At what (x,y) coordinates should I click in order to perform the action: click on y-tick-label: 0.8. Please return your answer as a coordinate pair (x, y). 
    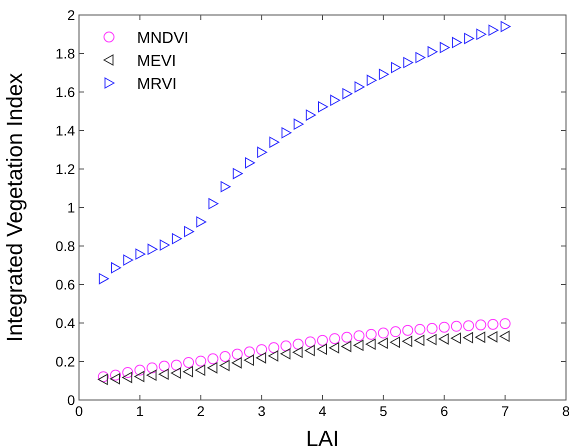
    Looking at the image, I should click on (66, 246).